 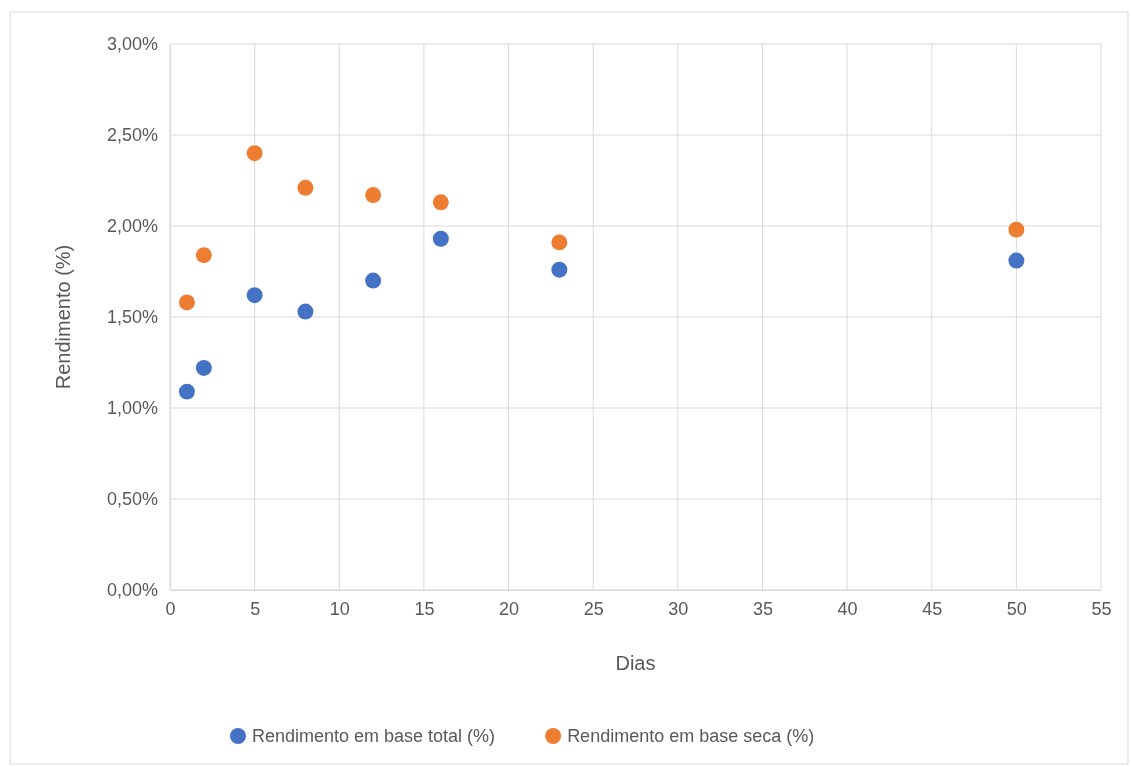 What do you see at coordinates (170, 608) in the screenshot?
I see `x-tick-label: 0` at bounding box center [170, 608].